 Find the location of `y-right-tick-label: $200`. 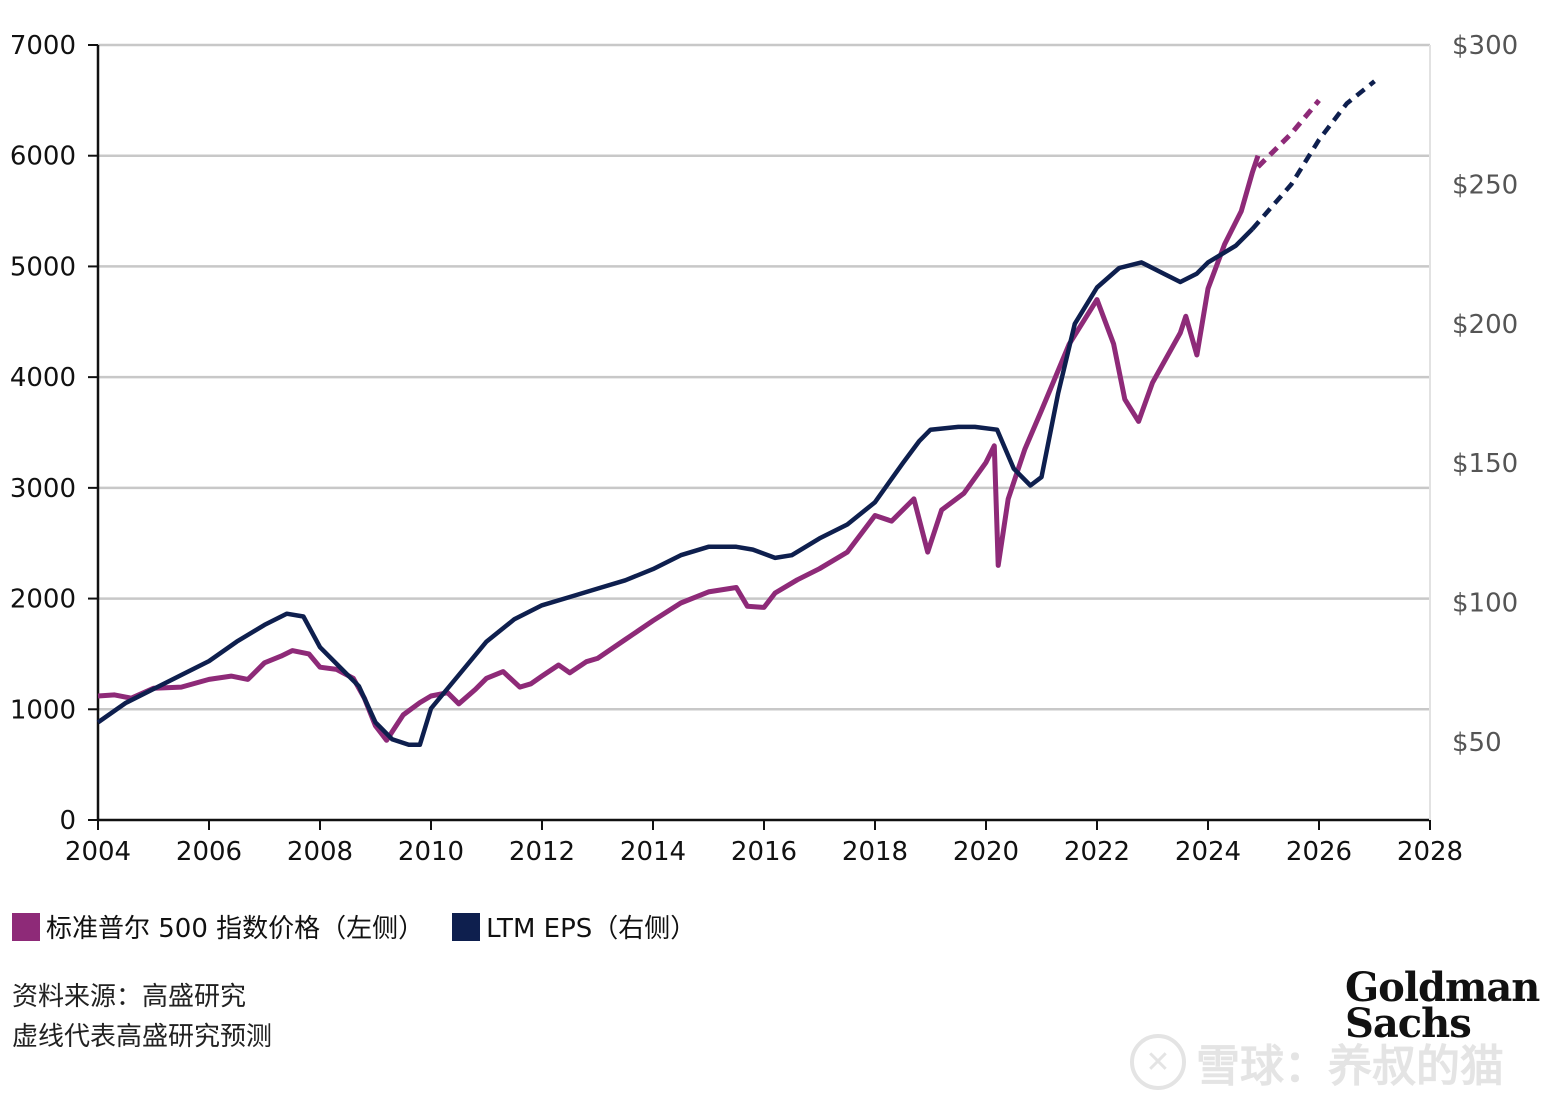

y-right-tick-label: $200 is located at coordinates (1485, 325).